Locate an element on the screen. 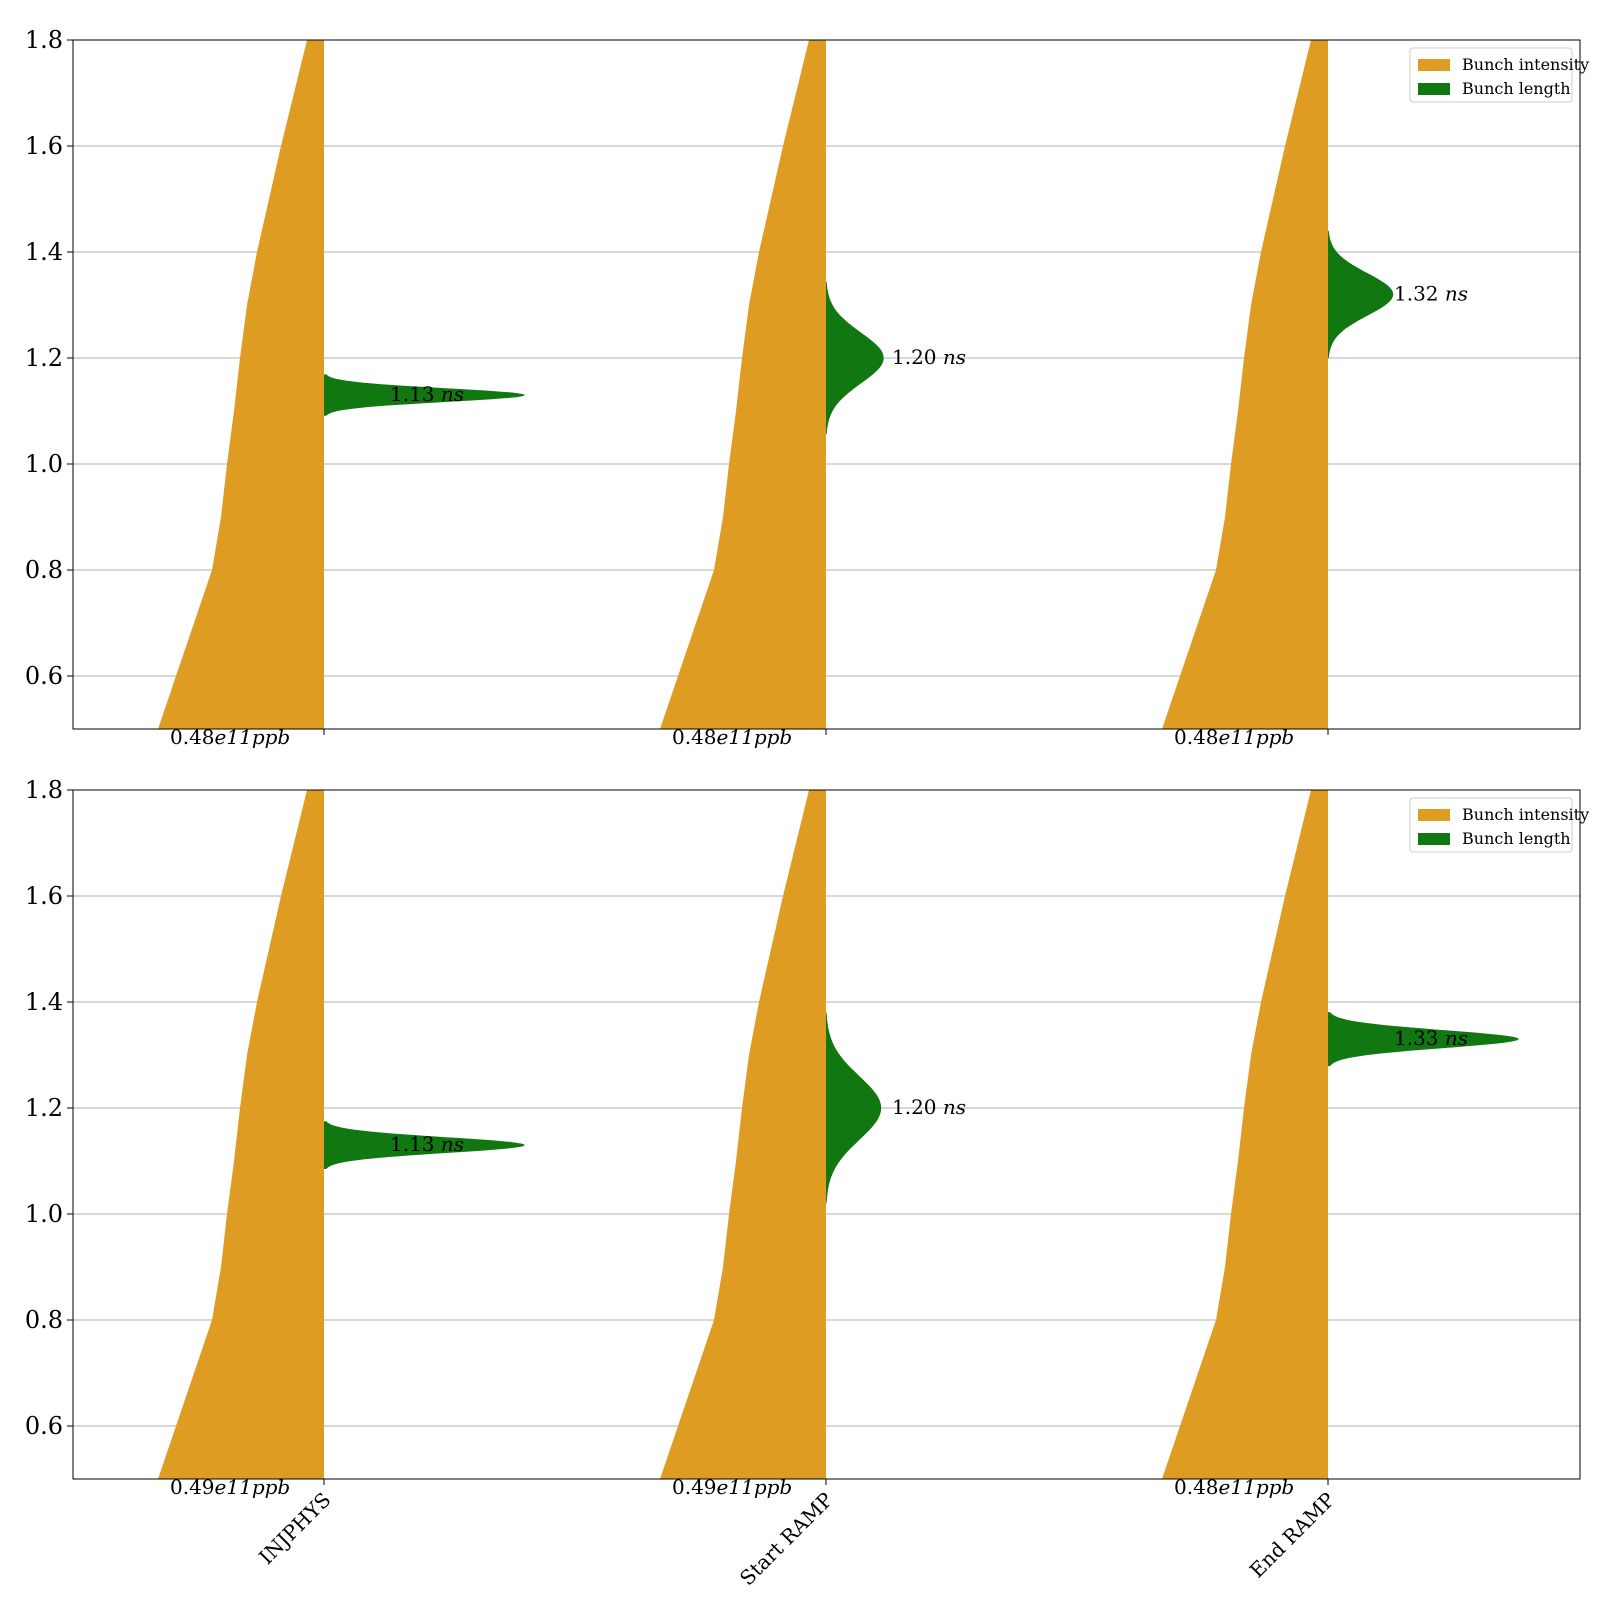 The height and width of the screenshot is (1605, 1600). x-tick-label: End RAMP is located at coordinates (1292, 1535).